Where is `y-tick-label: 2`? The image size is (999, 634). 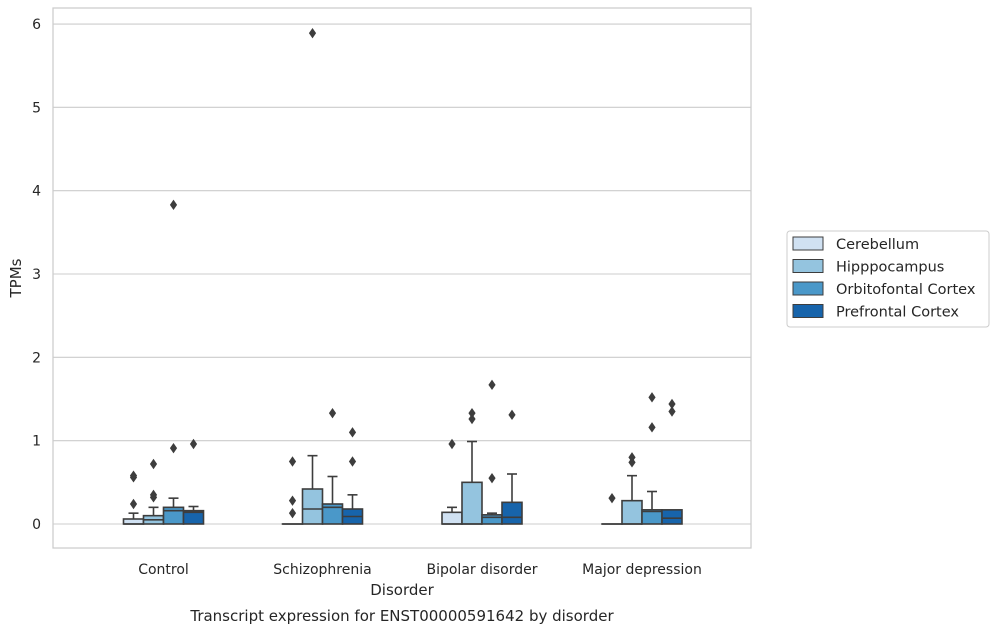
y-tick-label: 2 is located at coordinates (36, 358).